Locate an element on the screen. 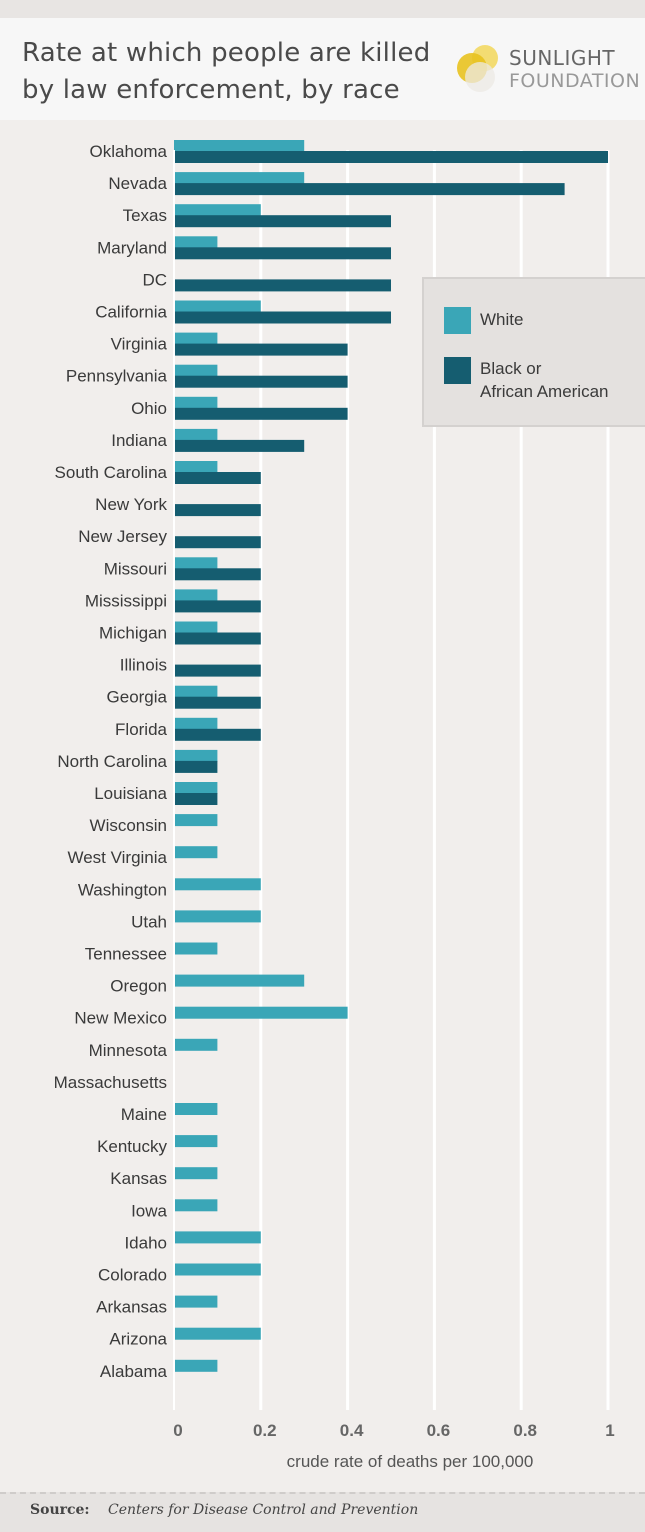 This screenshot has height=1532, width=645. category-label: New Mexico is located at coordinates (120, 1018).